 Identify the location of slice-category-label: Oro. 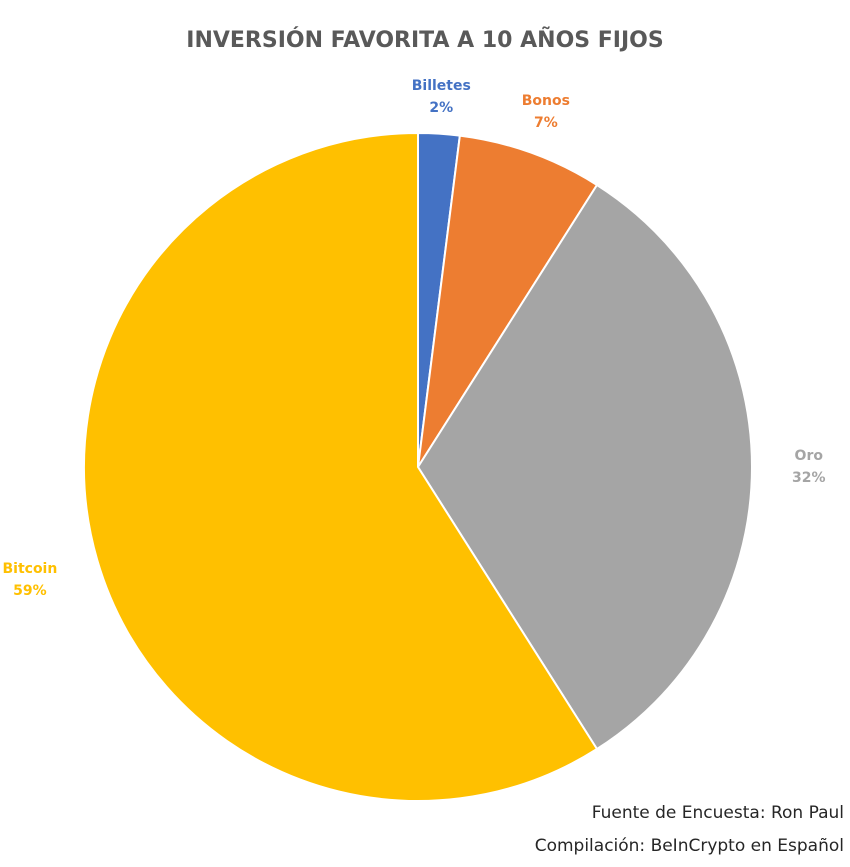
(808, 456).